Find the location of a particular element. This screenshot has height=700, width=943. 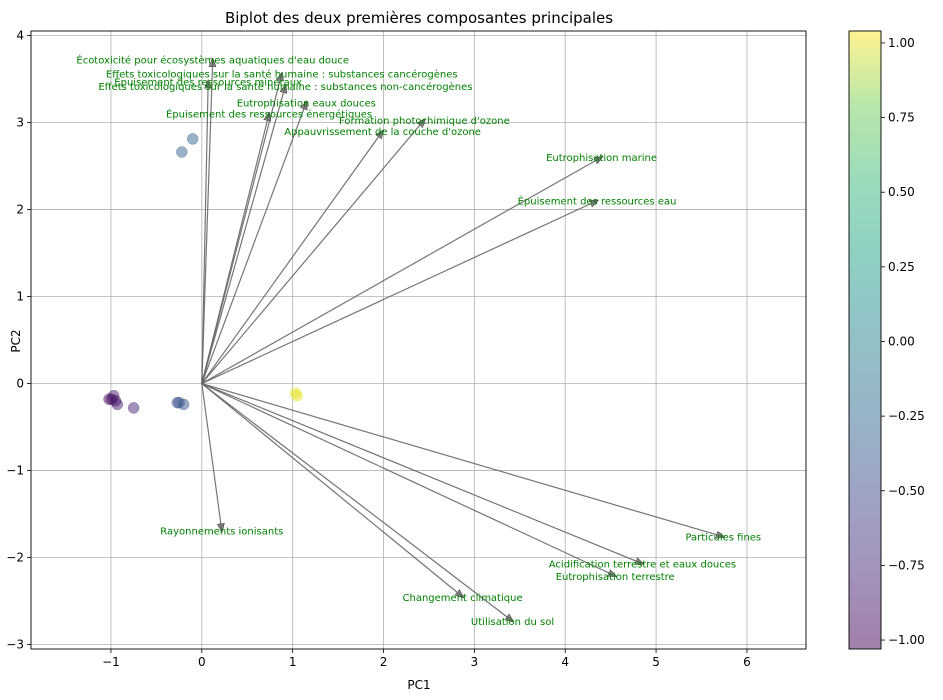

x-tick-label: 3 is located at coordinates (475, 662).